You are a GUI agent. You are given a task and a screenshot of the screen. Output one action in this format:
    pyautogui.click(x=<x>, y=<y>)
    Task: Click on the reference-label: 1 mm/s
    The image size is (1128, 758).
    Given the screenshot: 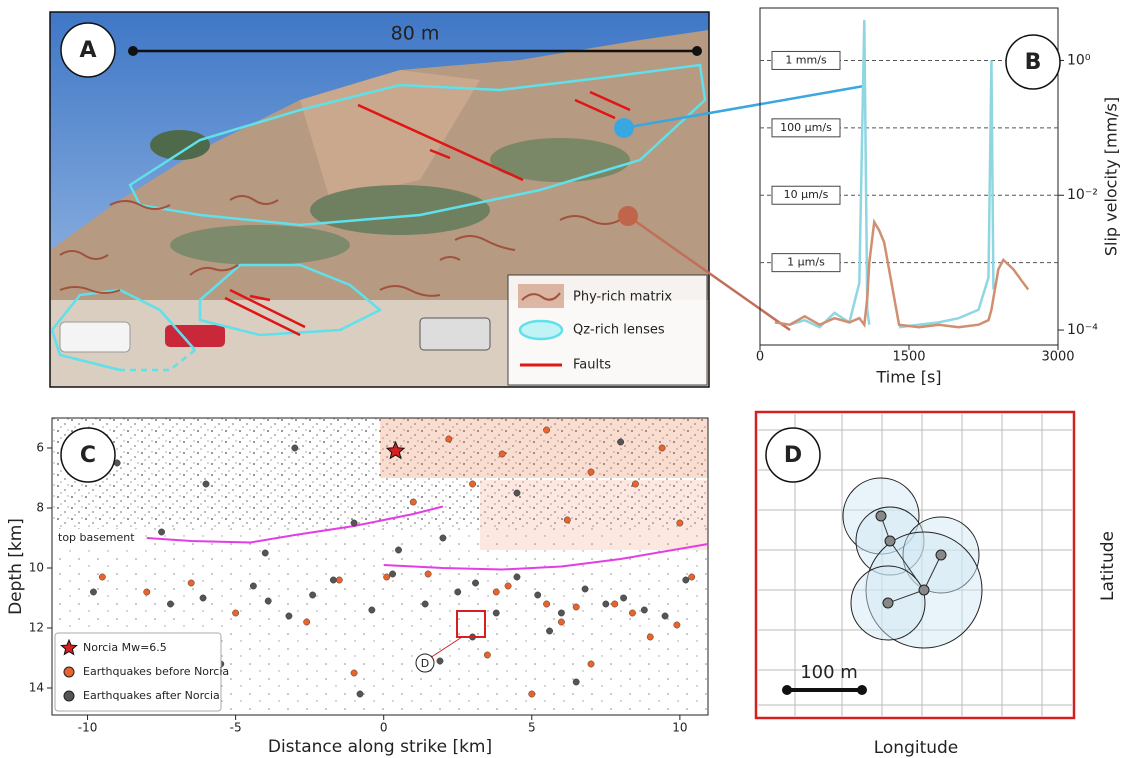 What is the action you would take?
    pyautogui.click(x=806, y=59)
    